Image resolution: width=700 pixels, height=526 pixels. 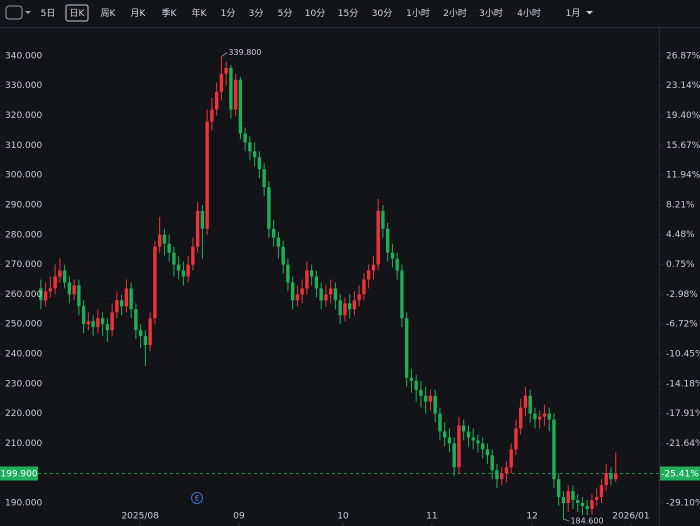 What do you see at coordinates (170, 13) in the screenshot?
I see `tab: 季K` at bounding box center [170, 13].